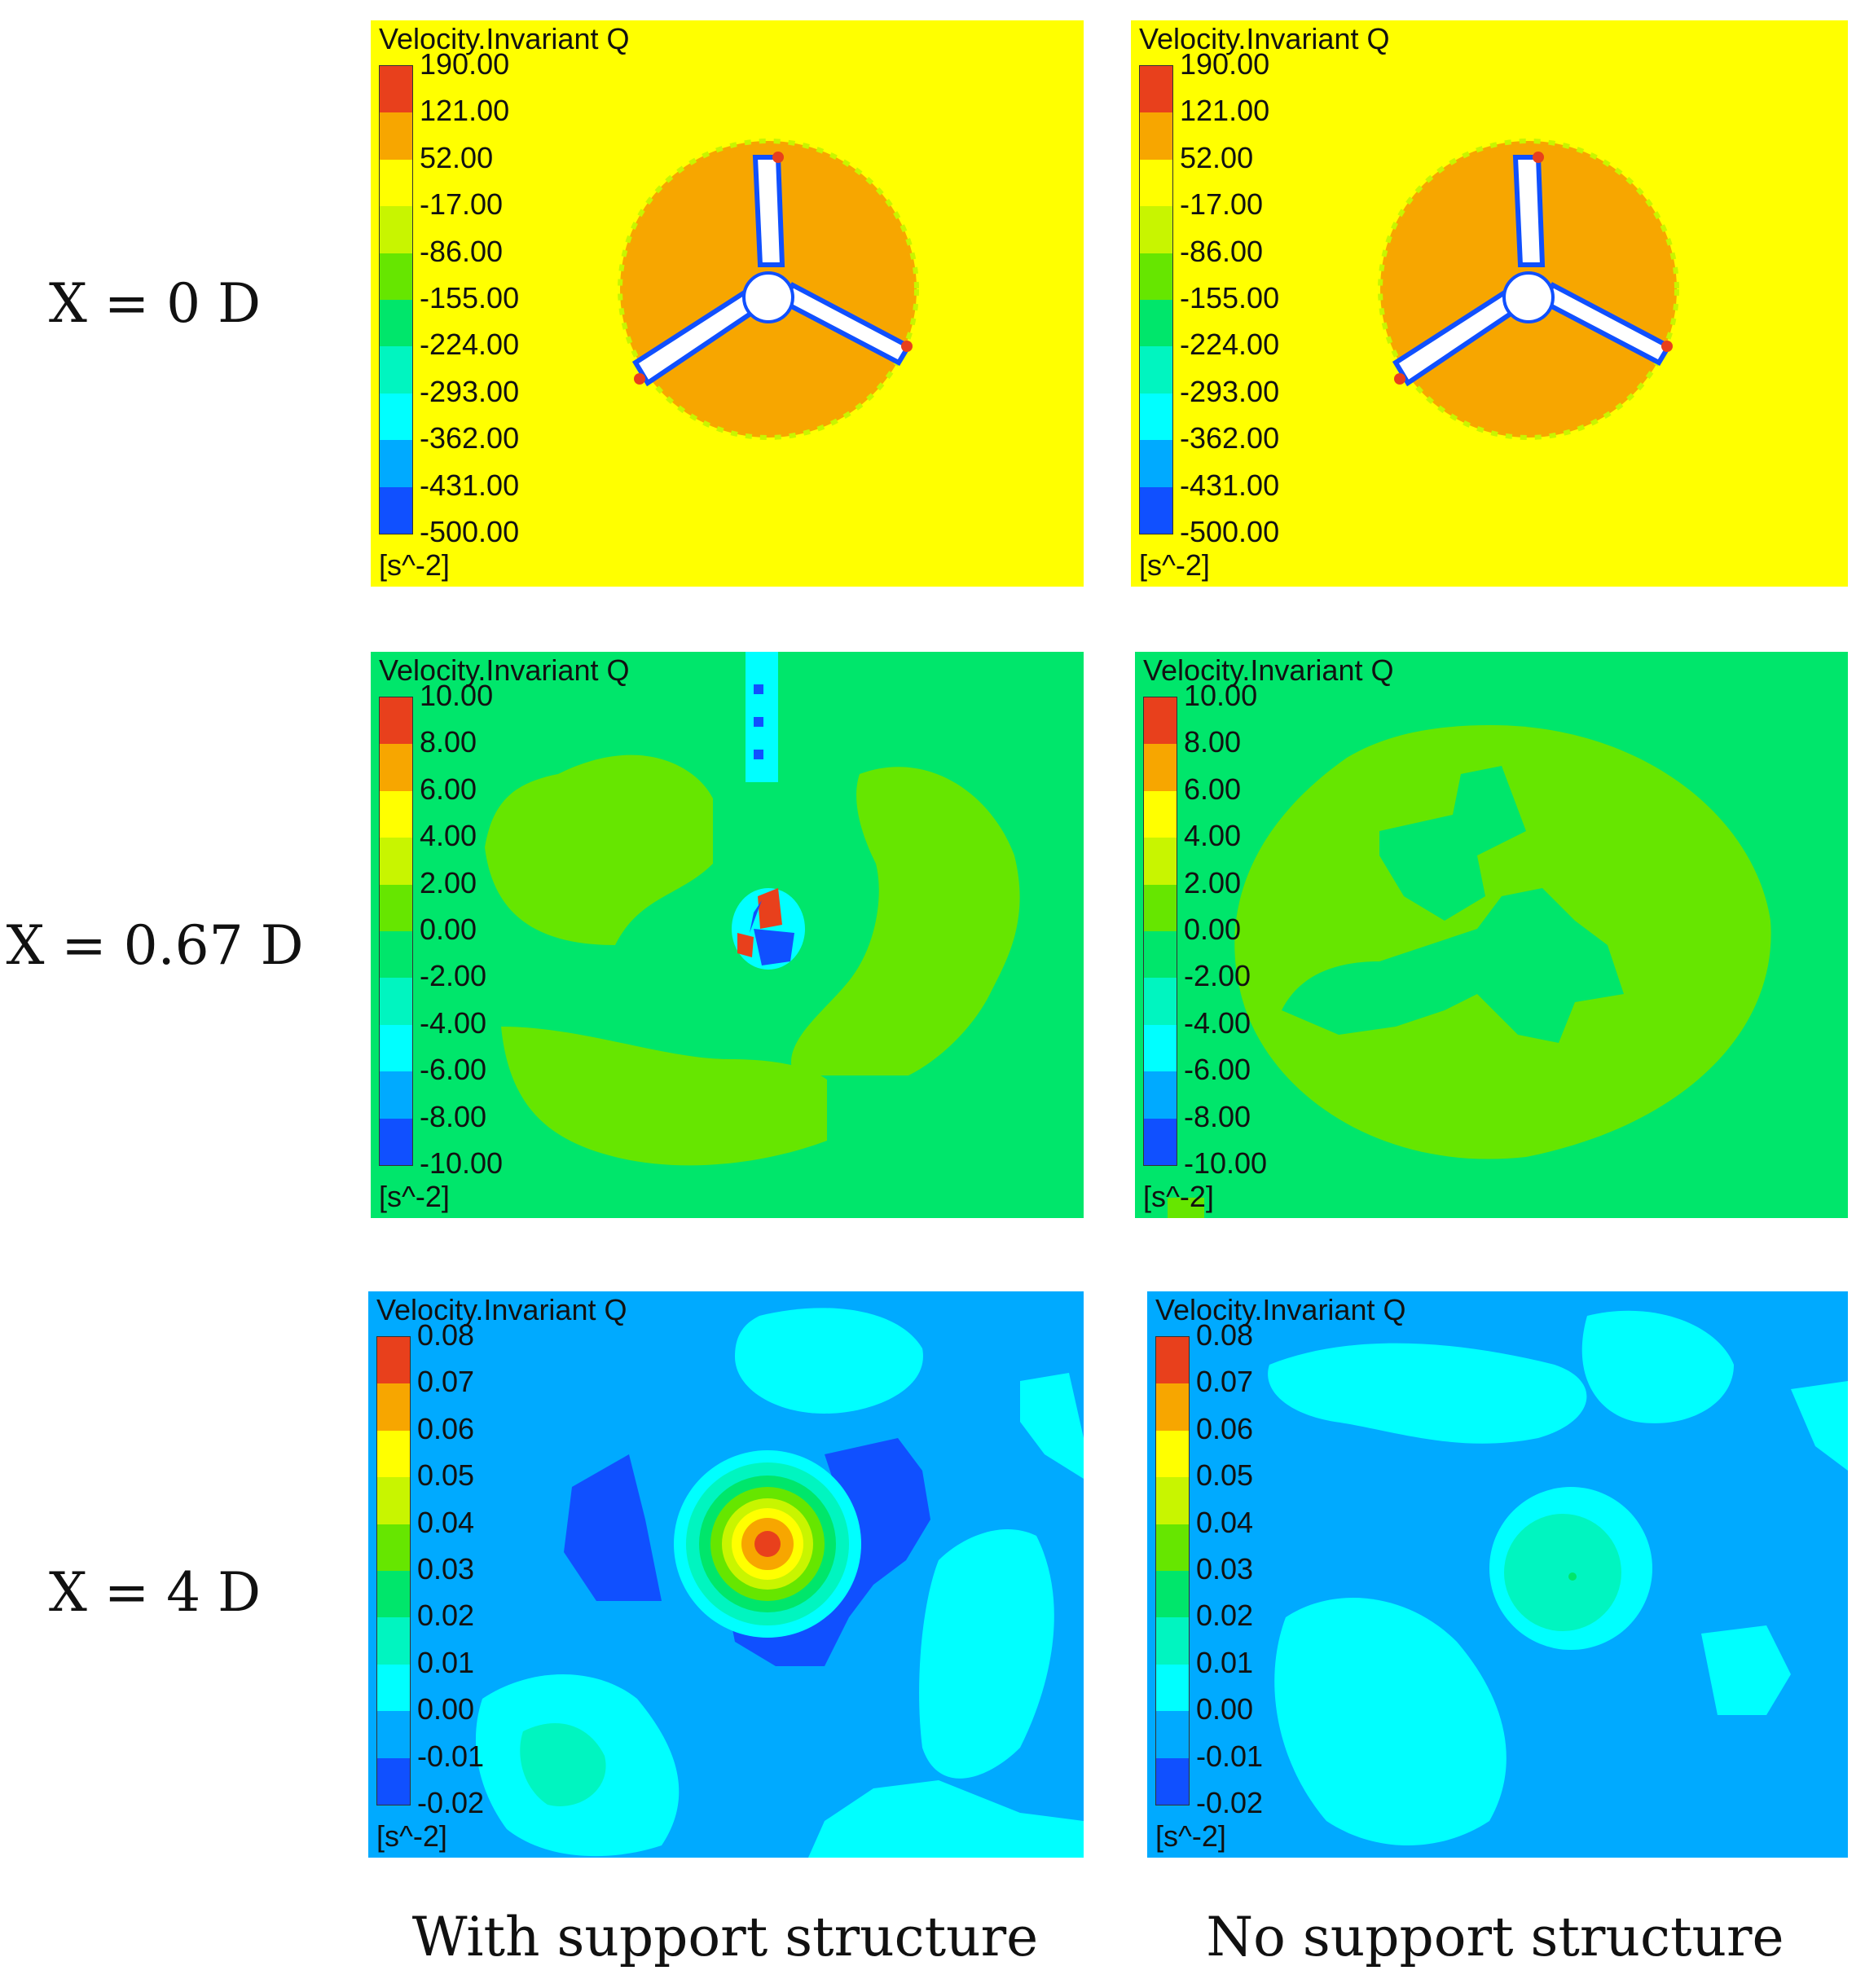  What do you see at coordinates (772, 271) in the screenshot?
I see `rotor-blades` at bounding box center [772, 271].